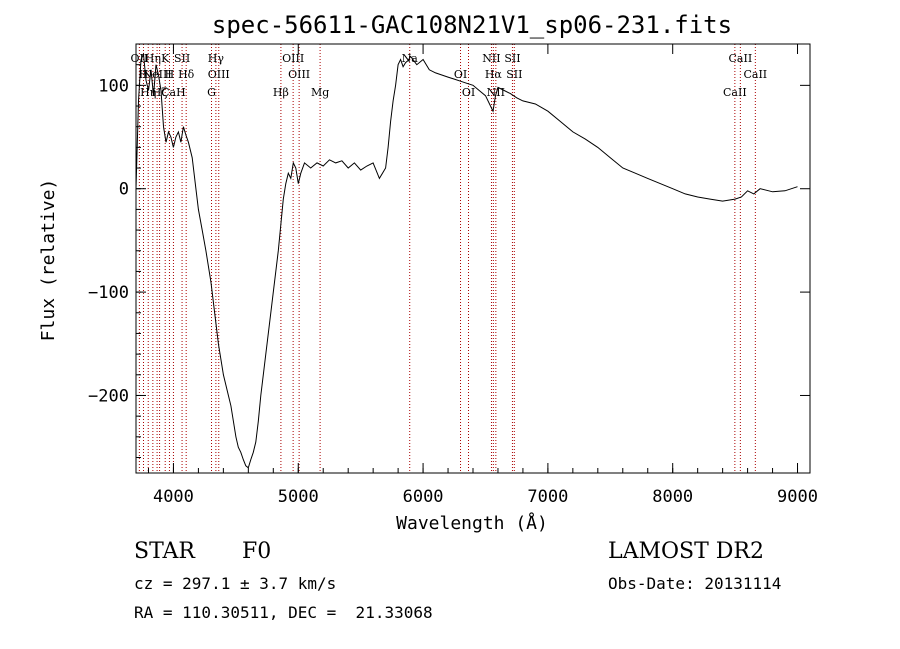 The height and width of the screenshot is (649, 900). What do you see at coordinates (165, 58) in the screenshot?
I see `line-marker-label: K` at bounding box center [165, 58].